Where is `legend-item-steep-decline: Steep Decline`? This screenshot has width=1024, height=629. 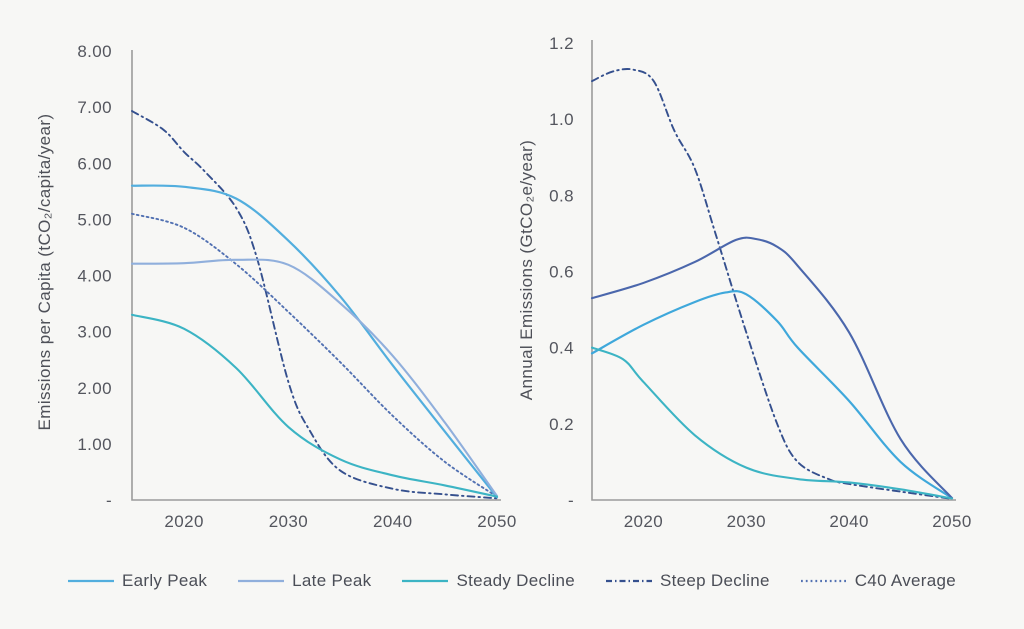 legend-item-steep-decline: Steep Decline is located at coordinates (687, 581).